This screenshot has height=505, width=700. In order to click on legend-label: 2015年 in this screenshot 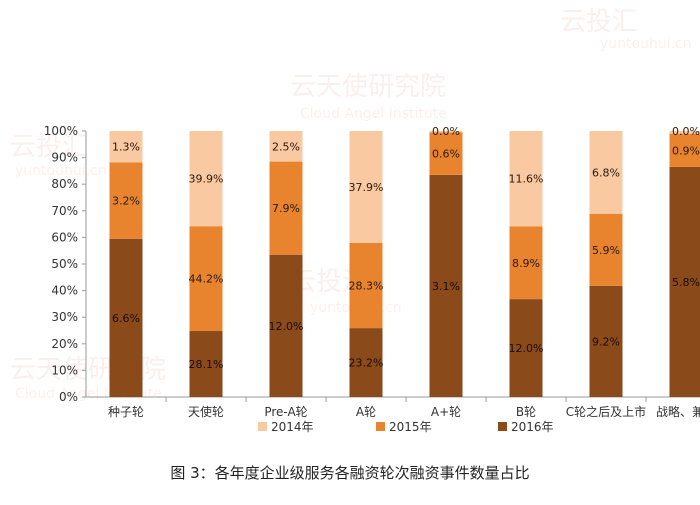, I will do `click(410, 427)`.